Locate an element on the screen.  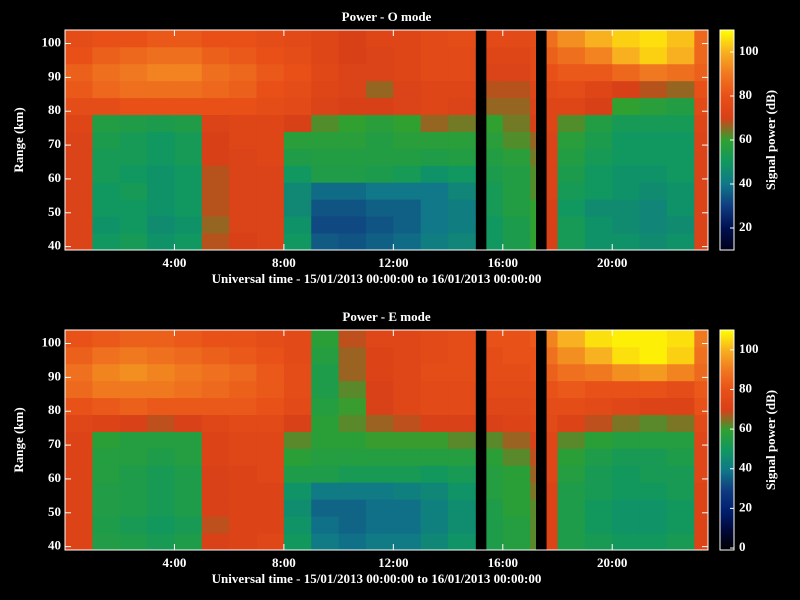
x-tick-label: 16:00 is located at coordinates (503, 262).